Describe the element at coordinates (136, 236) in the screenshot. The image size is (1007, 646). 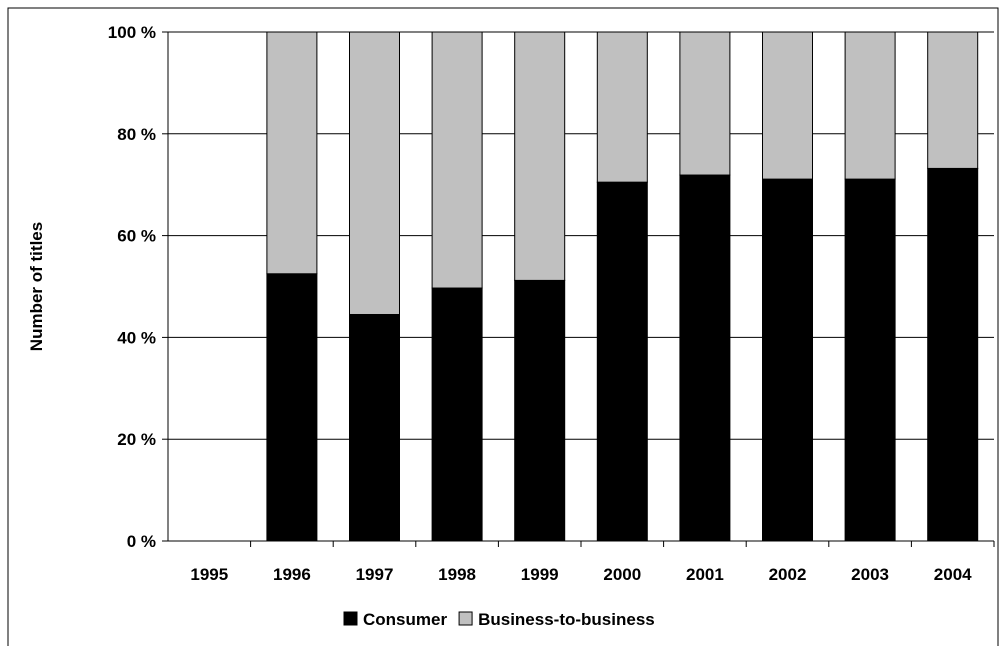
I see `y-tick-label: 60 %` at that location.